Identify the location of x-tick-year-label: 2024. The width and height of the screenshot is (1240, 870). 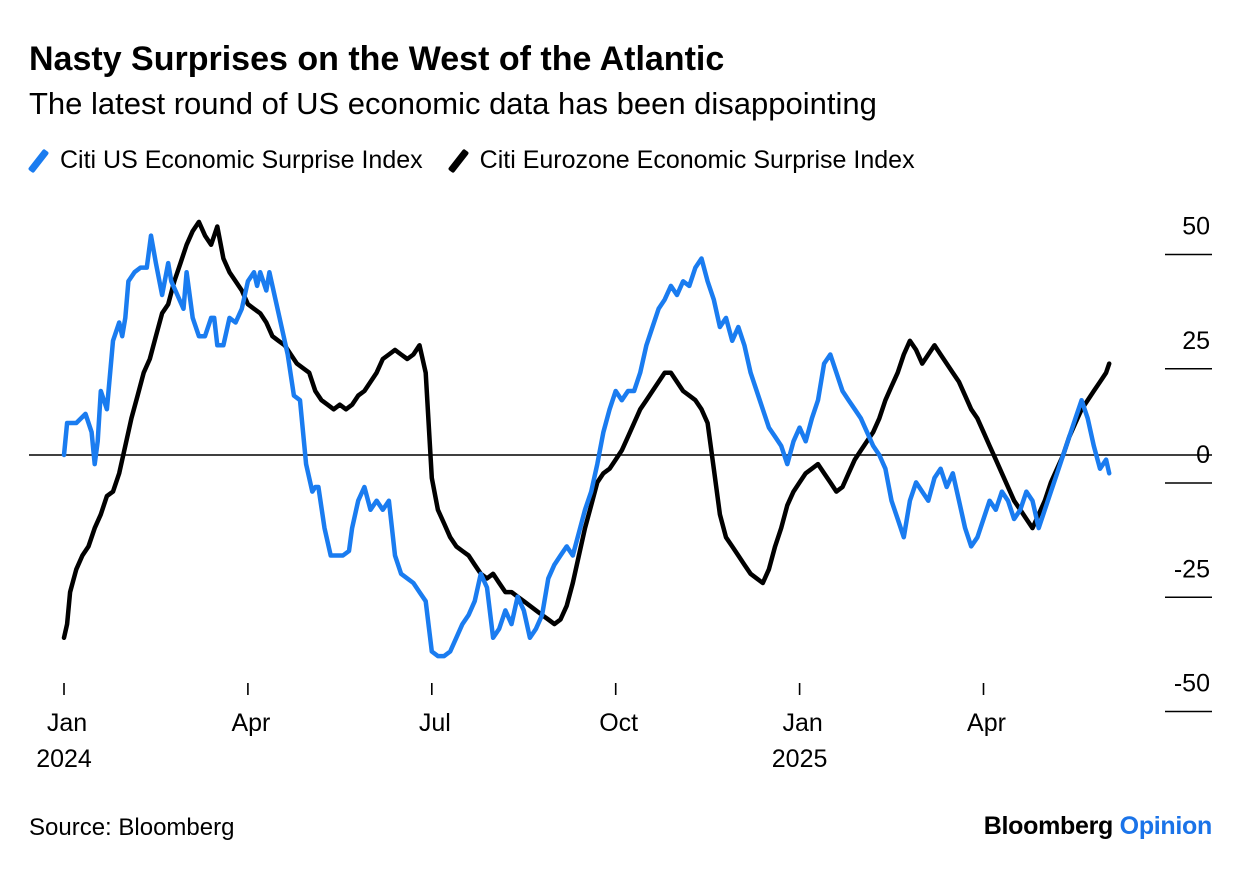
(64, 759).